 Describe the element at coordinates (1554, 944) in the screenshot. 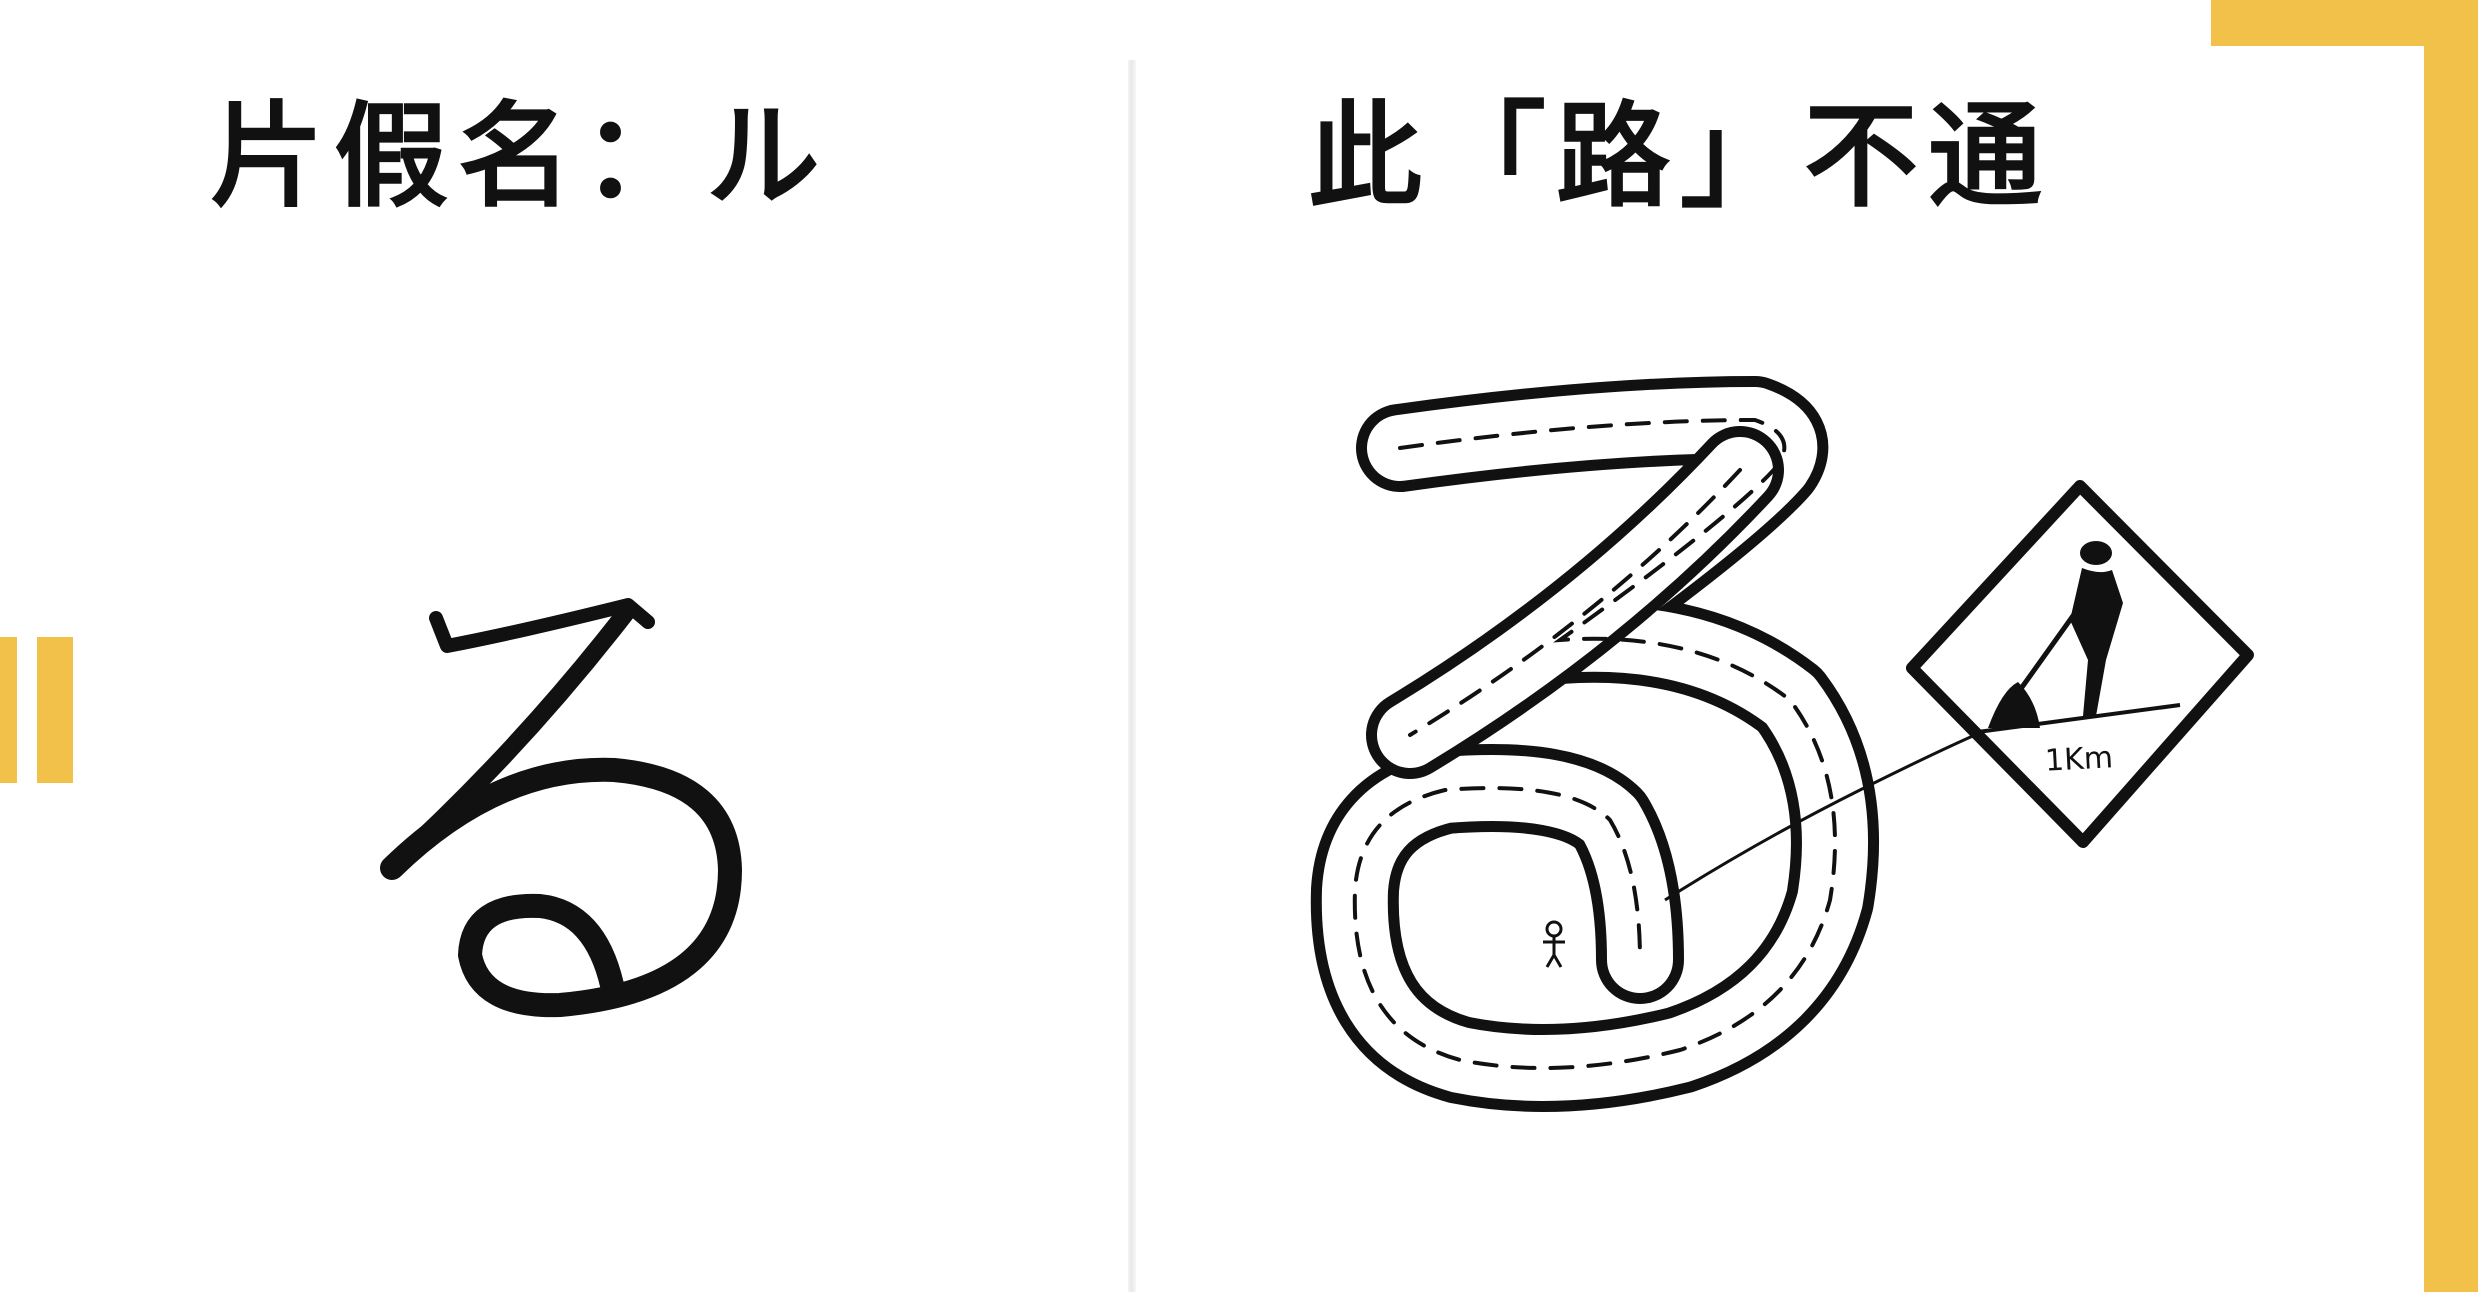

I see `stick-person` at that location.